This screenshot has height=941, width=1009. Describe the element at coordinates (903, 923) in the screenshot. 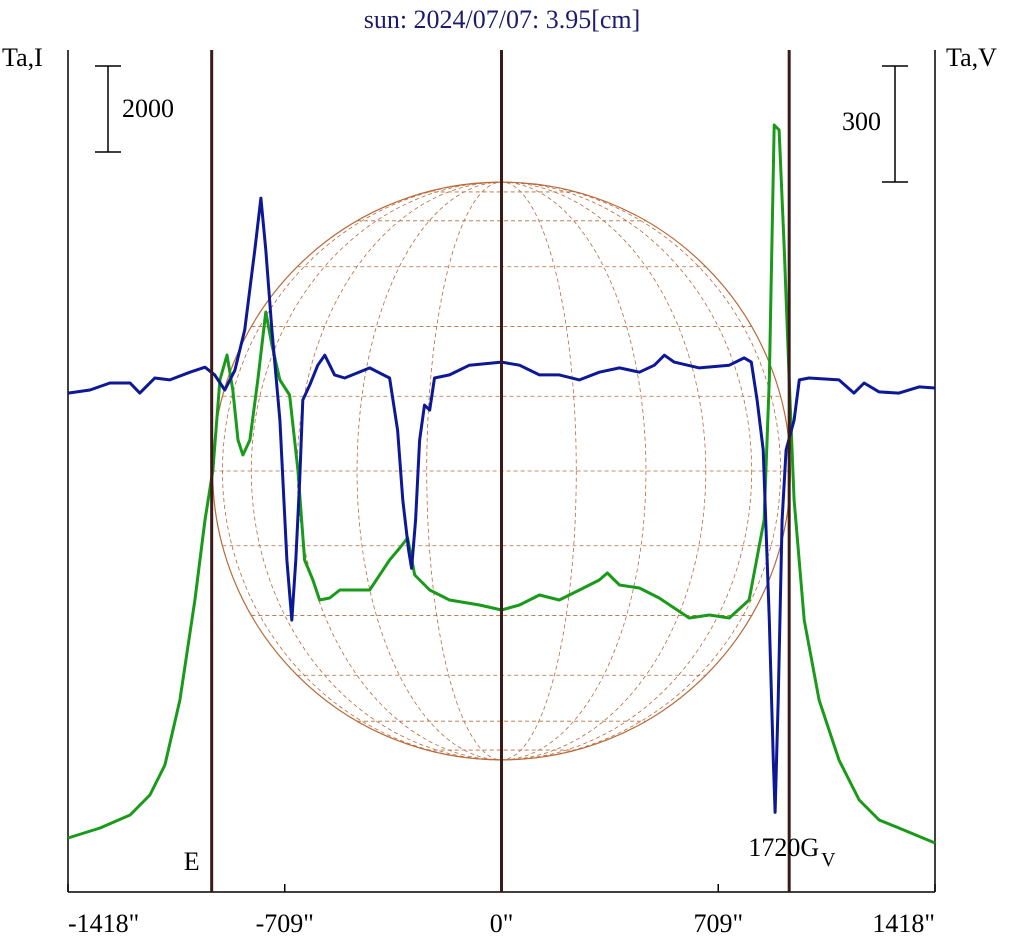

I see `x-tick-label: 1418"` at that location.